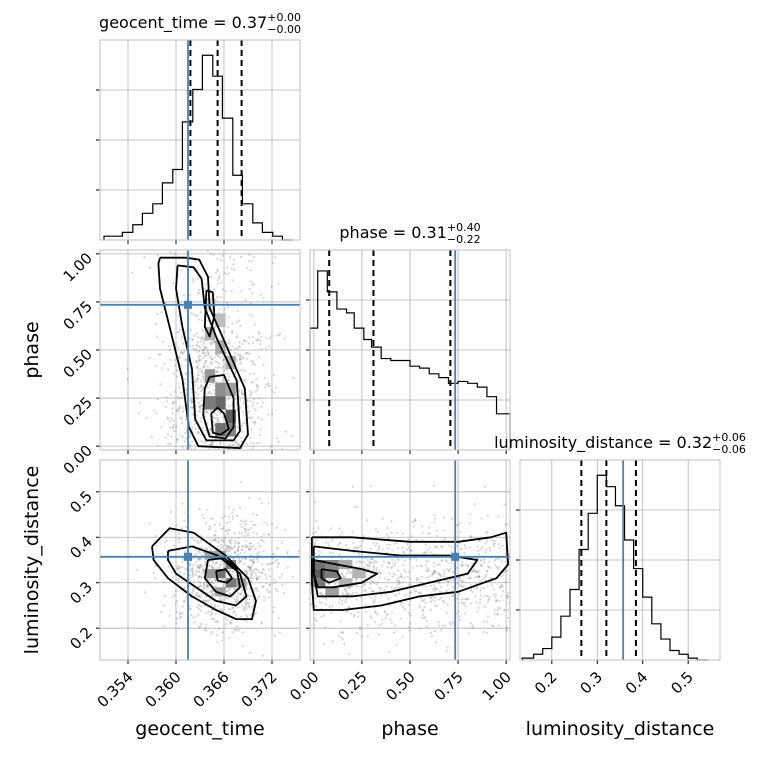  Describe the element at coordinates (210, 555) in the screenshot. I see `density-bin` at that location.